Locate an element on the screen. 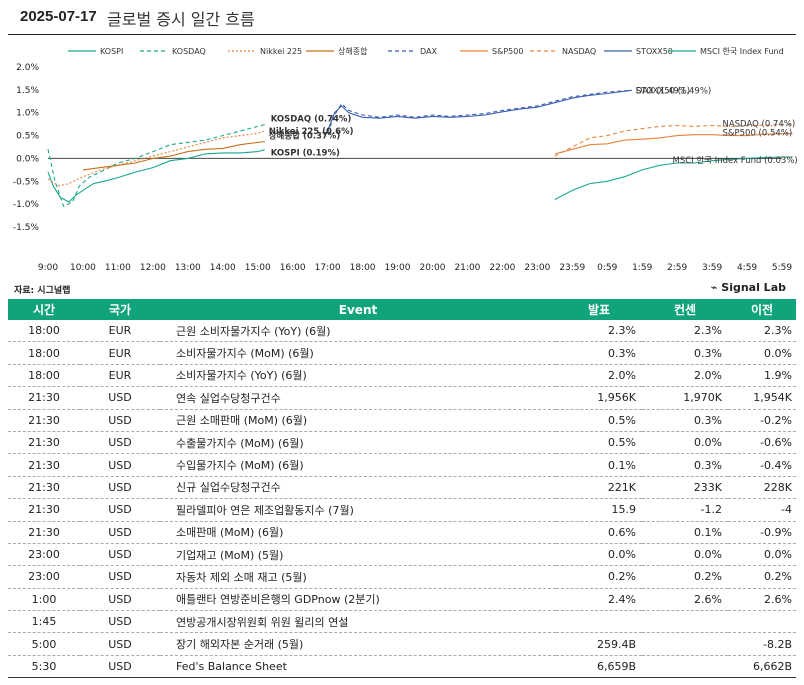  x-tick-label: 2:59 is located at coordinates (677, 268).